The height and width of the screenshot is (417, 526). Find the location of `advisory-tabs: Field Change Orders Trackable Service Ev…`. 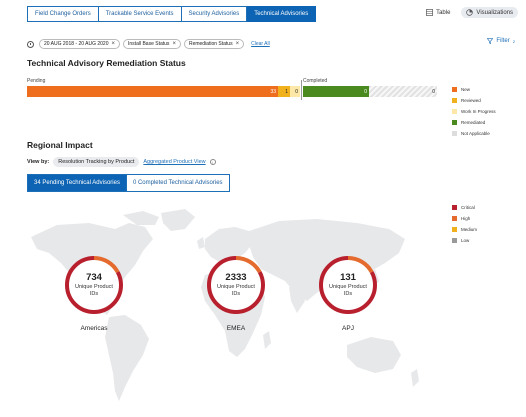

advisory-tabs: Field Change Orders Trackable Service Ev… is located at coordinates (172, 14).